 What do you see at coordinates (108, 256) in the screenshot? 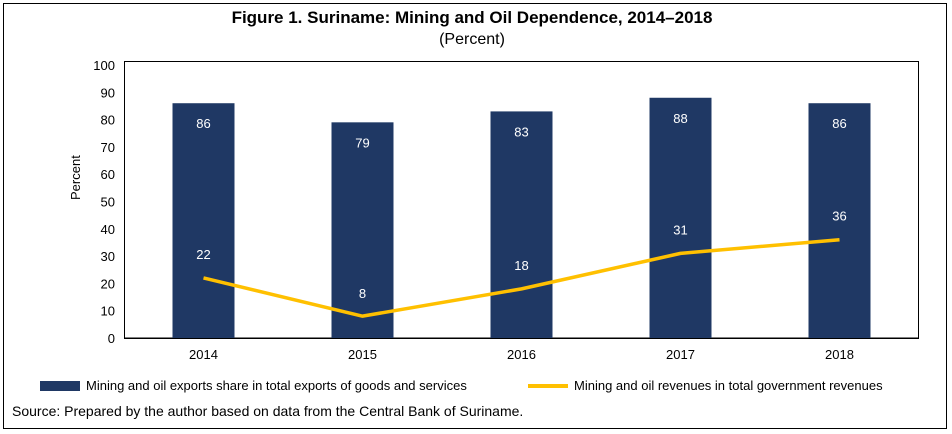
I see `y-tick-label: 30` at bounding box center [108, 256].